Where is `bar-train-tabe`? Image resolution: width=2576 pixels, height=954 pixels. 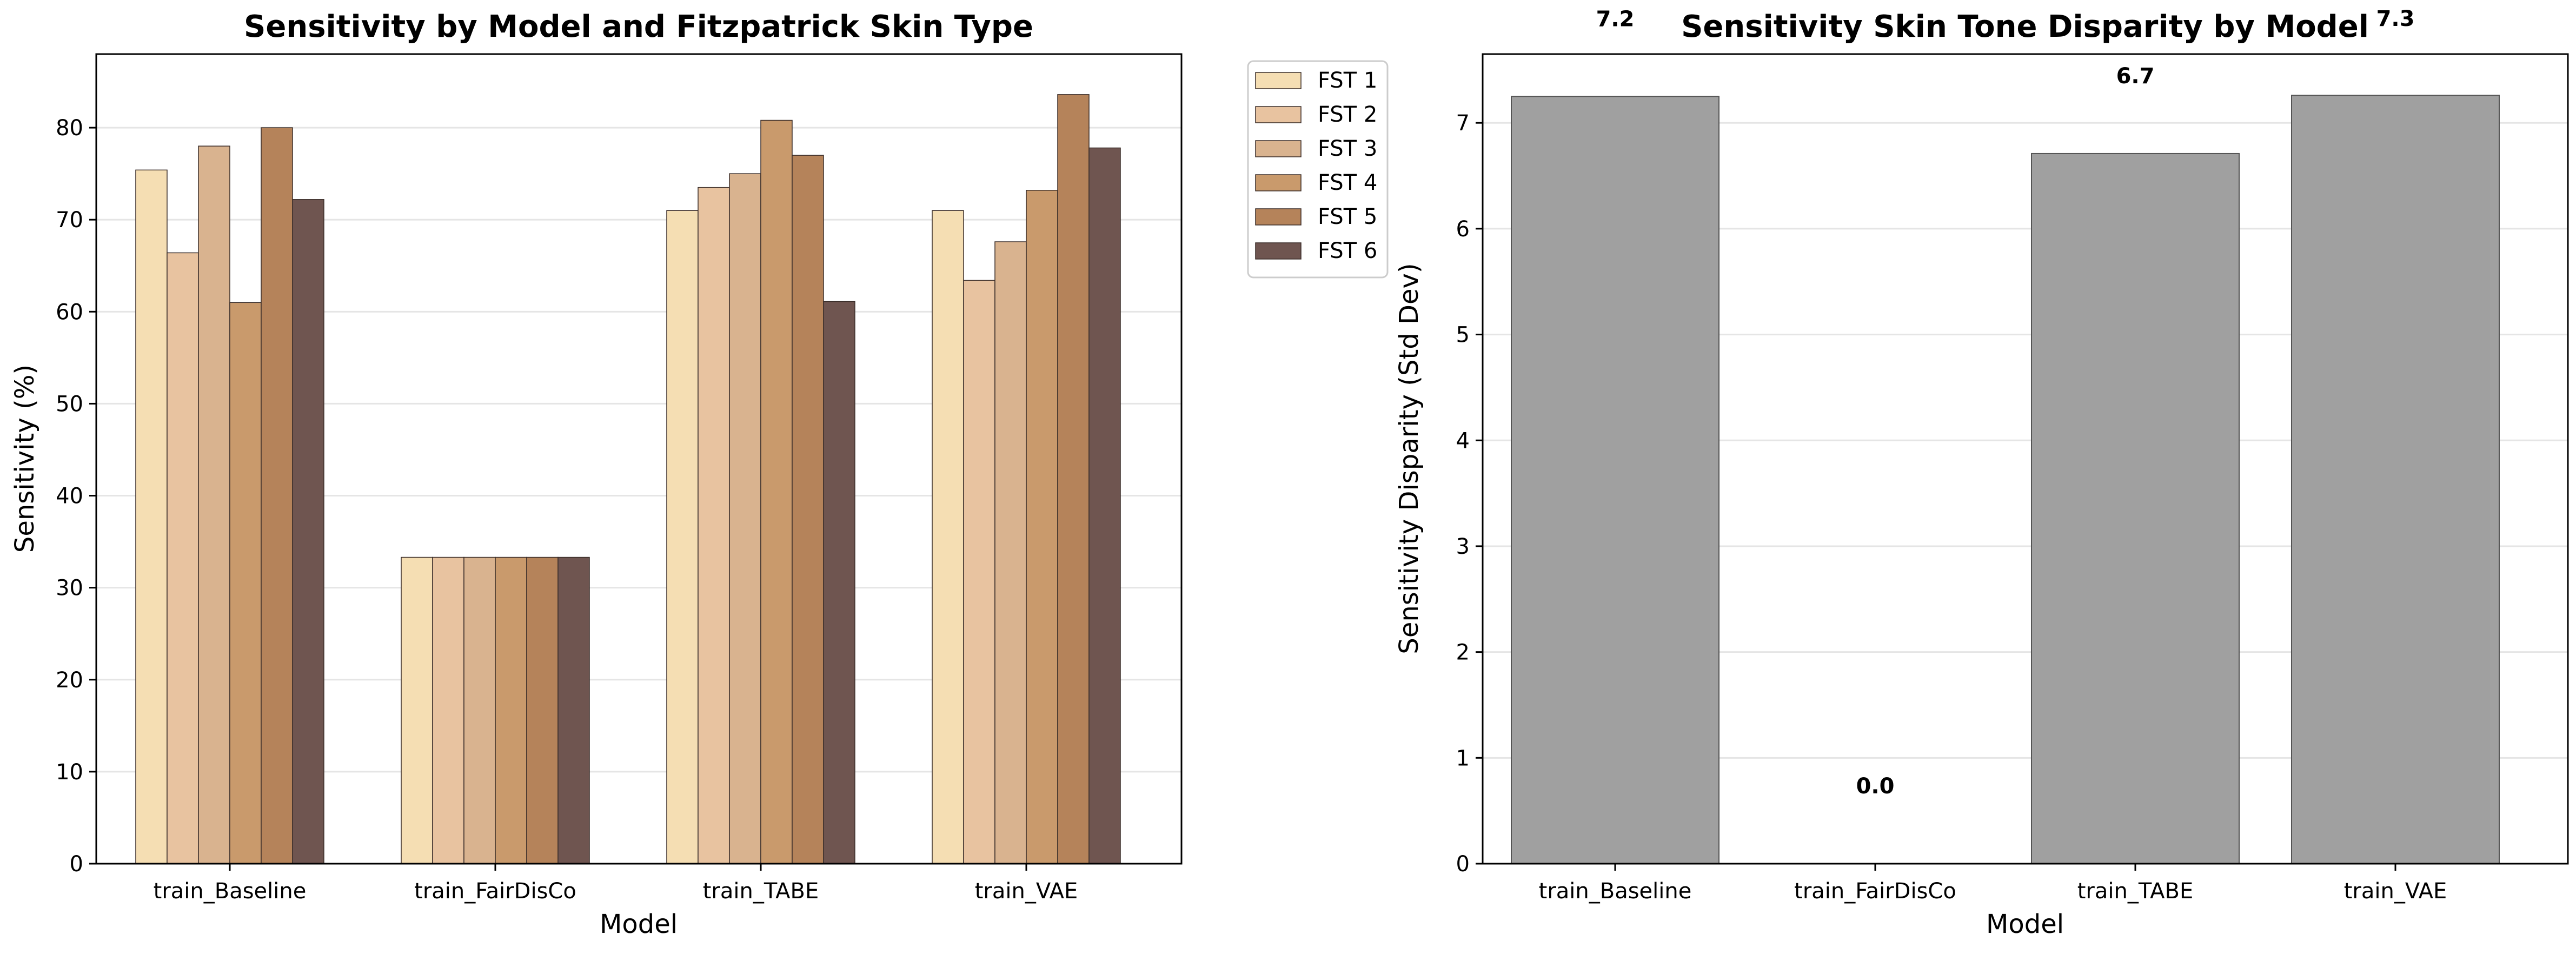 bar-train-tabe is located at coordinates (2135, 509).